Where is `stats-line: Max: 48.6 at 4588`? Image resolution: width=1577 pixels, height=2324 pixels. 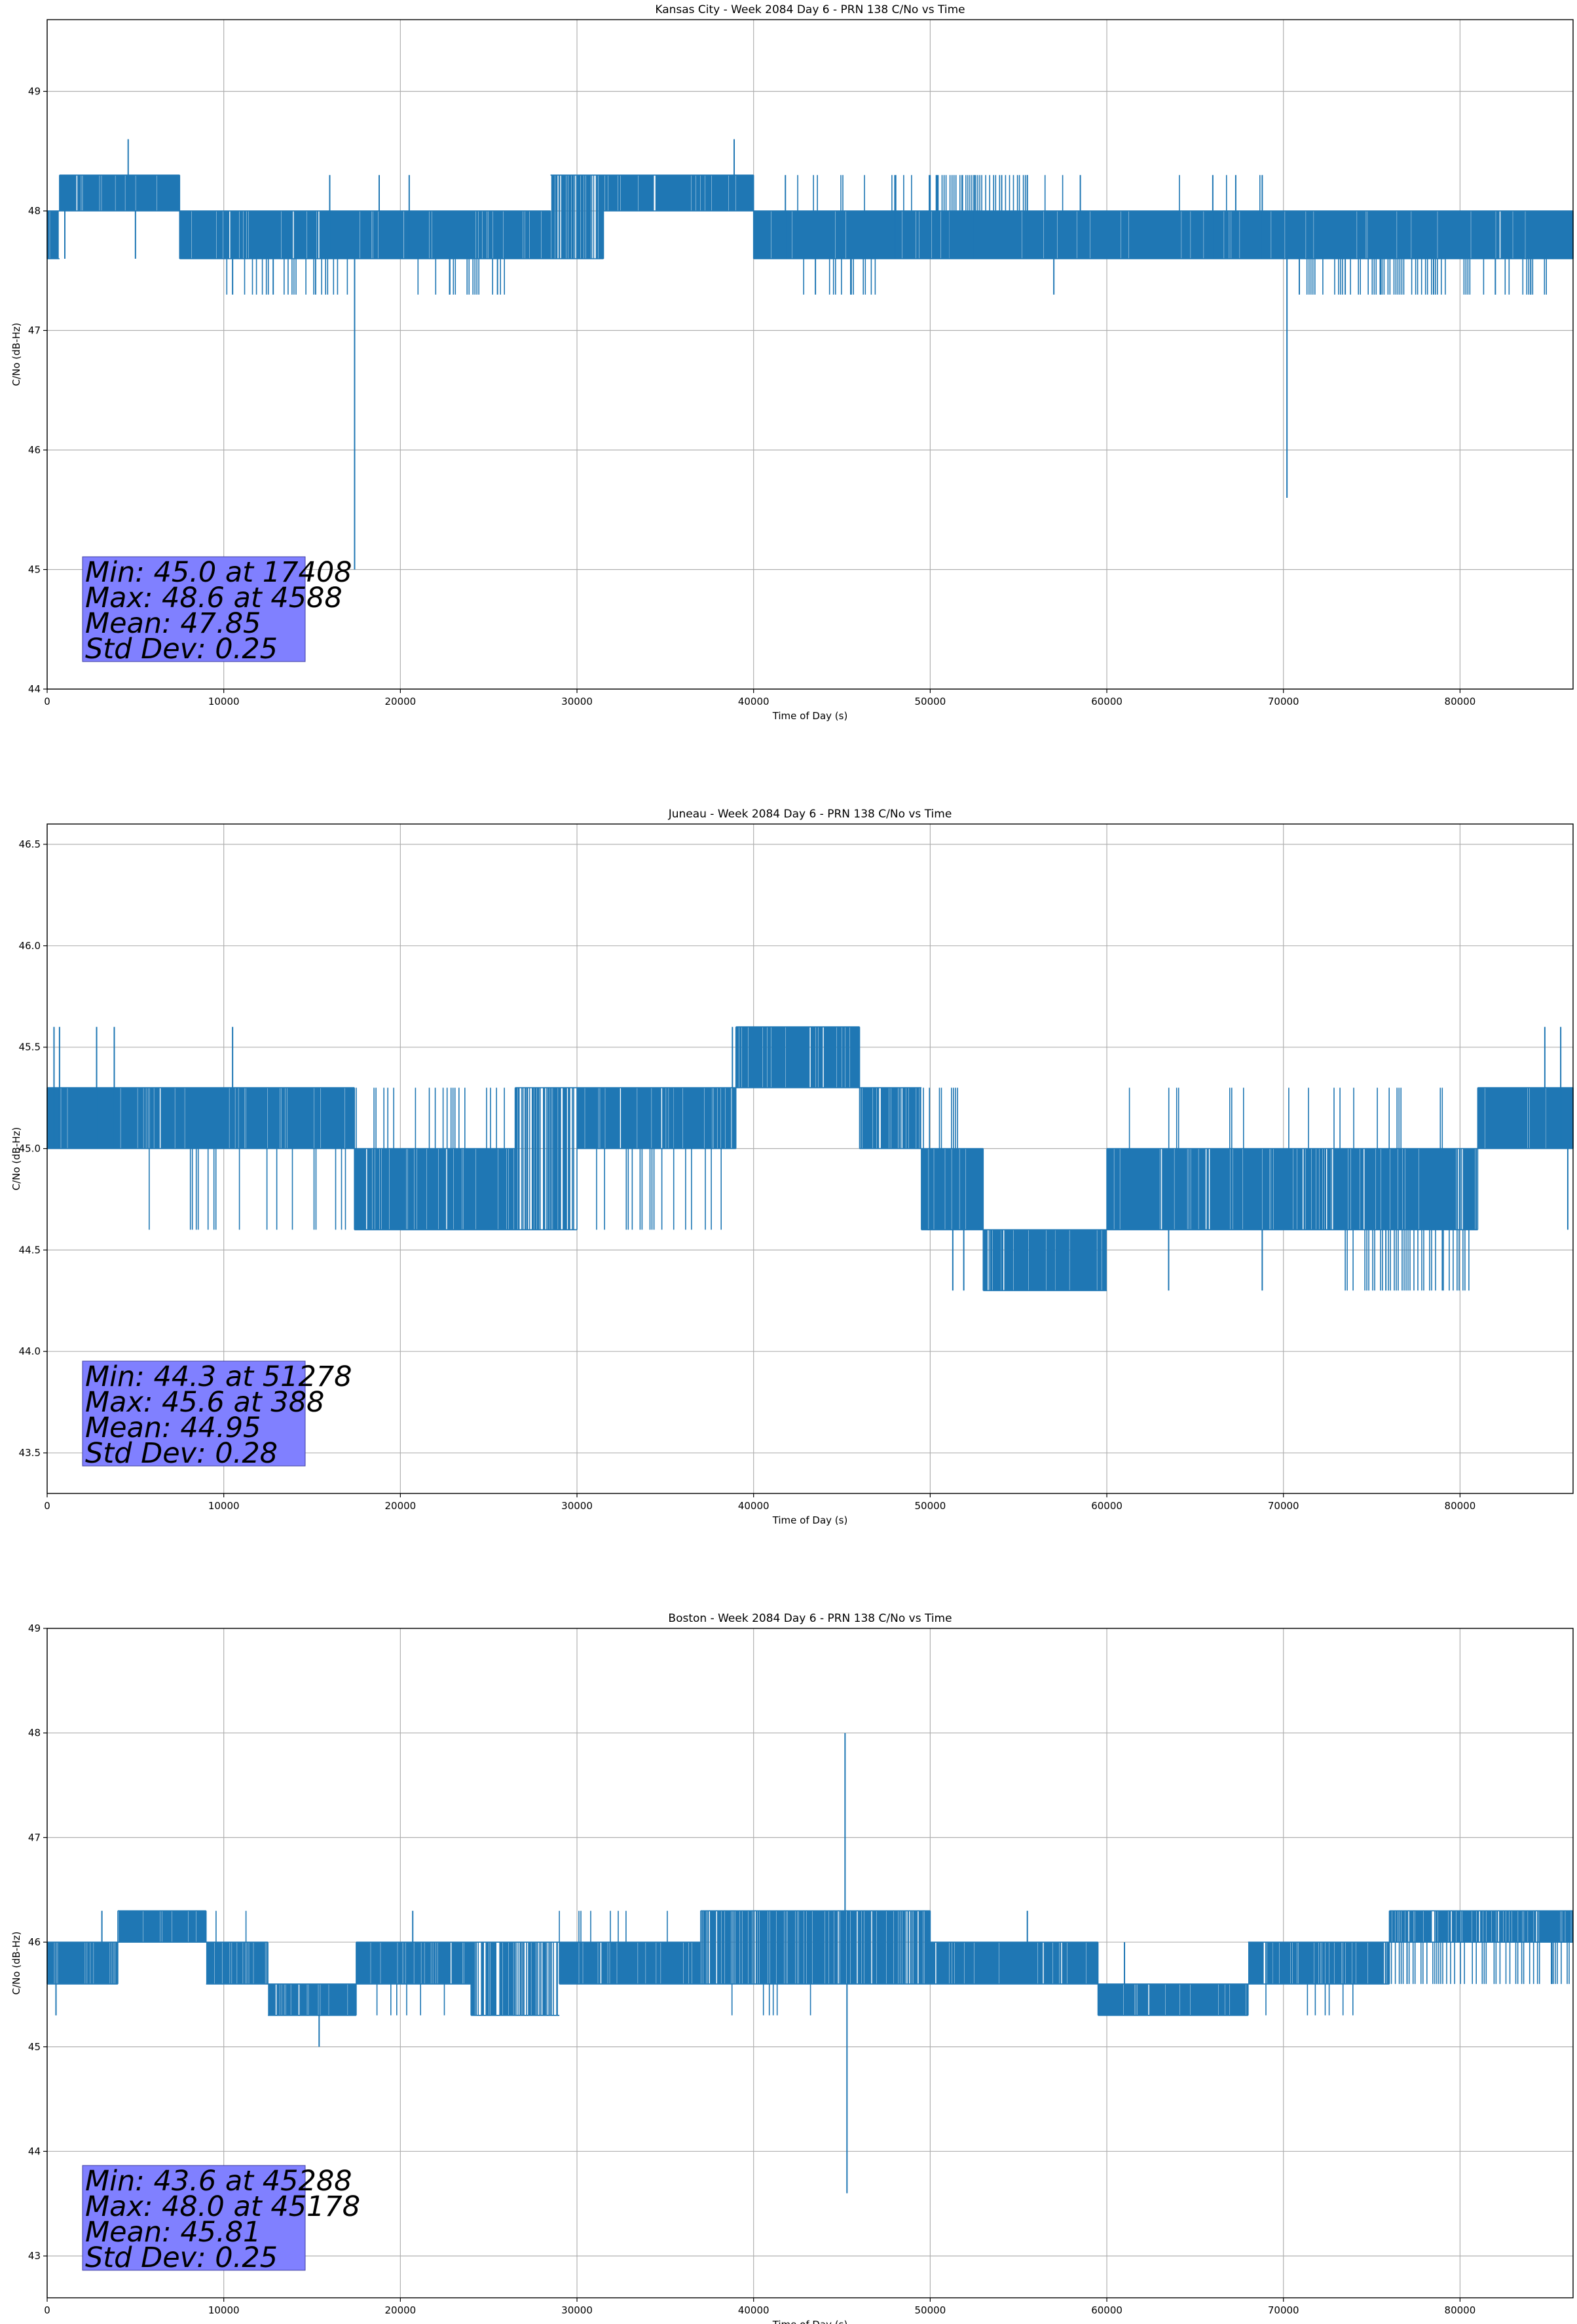 stats-line: Max: 48.6 at 4588 is located at coordinates (214, 598).